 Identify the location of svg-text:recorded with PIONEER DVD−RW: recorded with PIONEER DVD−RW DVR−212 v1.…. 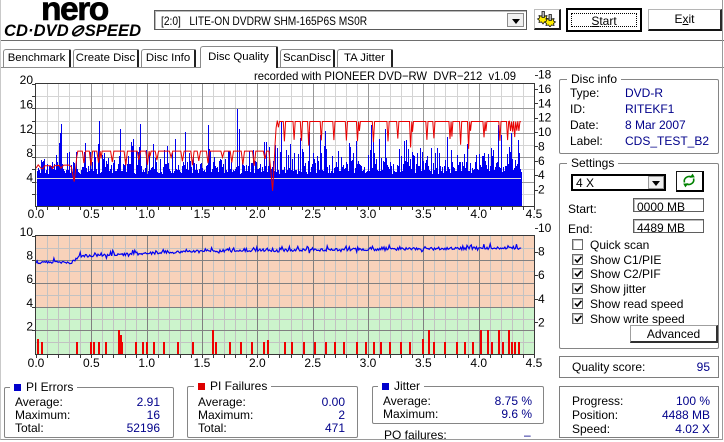
(385, 76).